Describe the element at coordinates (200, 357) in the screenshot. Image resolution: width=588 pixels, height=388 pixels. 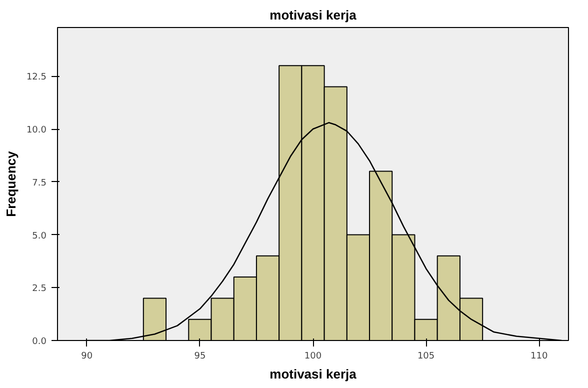
I see `x-tick-label: 95` at that location.